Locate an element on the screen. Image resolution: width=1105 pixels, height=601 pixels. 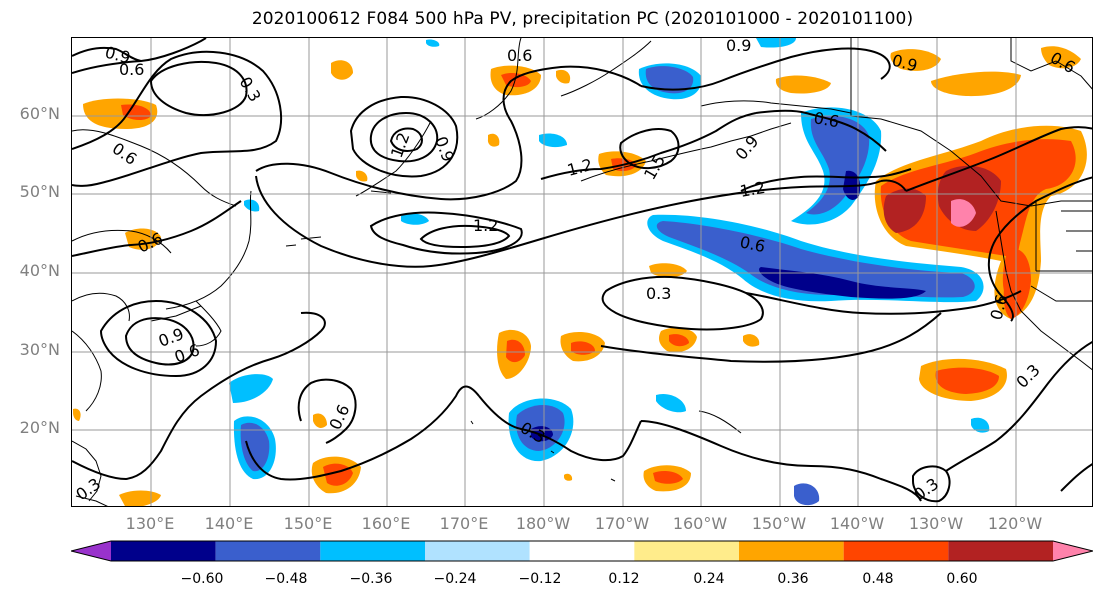
lat-label-40n: 40°N is located at coordinates (39, 270).